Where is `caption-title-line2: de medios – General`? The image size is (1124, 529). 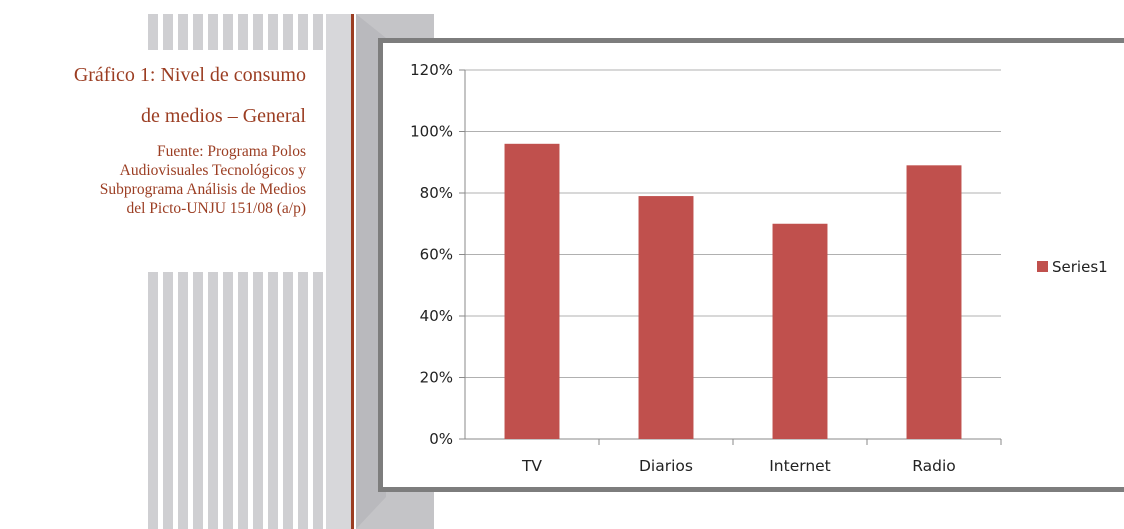 caption-title-line2: de medios – General is located at coordinates (223, 116).